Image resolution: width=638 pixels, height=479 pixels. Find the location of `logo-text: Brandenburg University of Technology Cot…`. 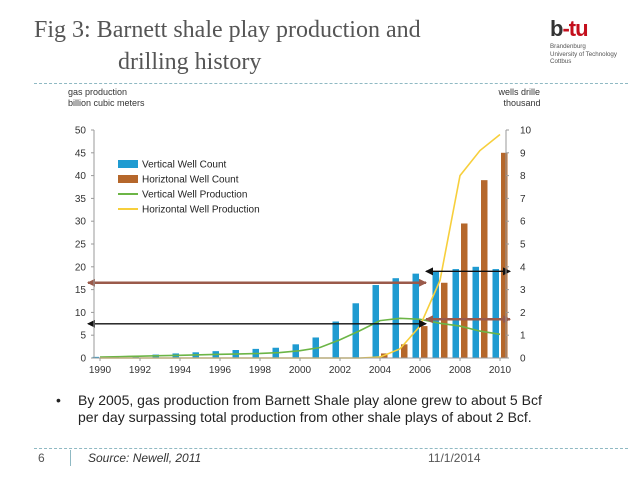

logo-text: Brandenburg University of Technology Cot… is located at coordinates (594, 54).